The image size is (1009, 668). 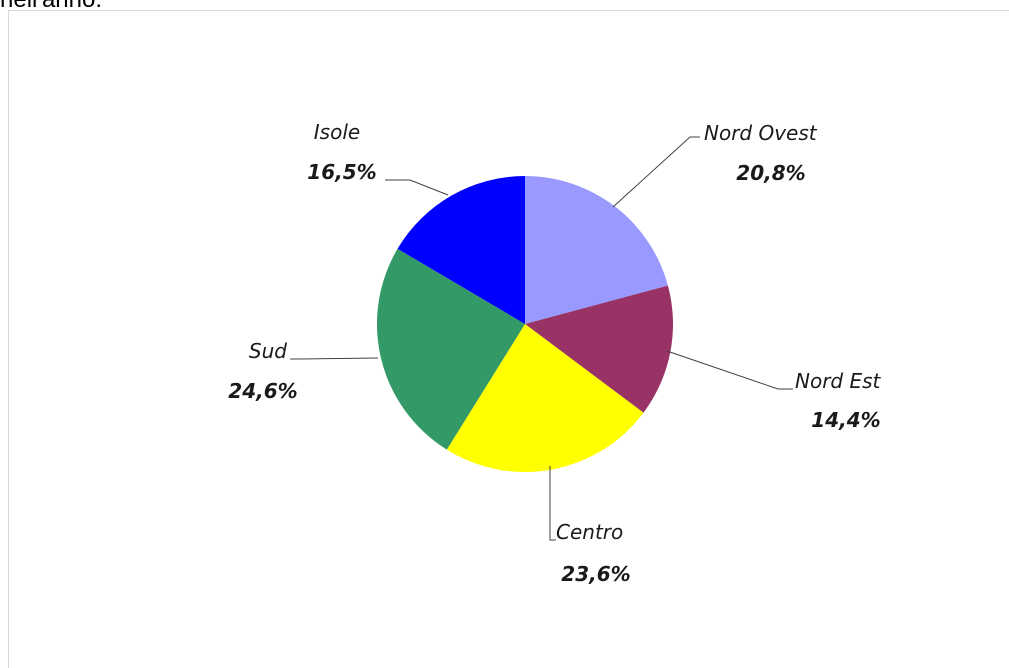 I want to click on pie-slice-nord-ovest, so click(x=596, y=250).